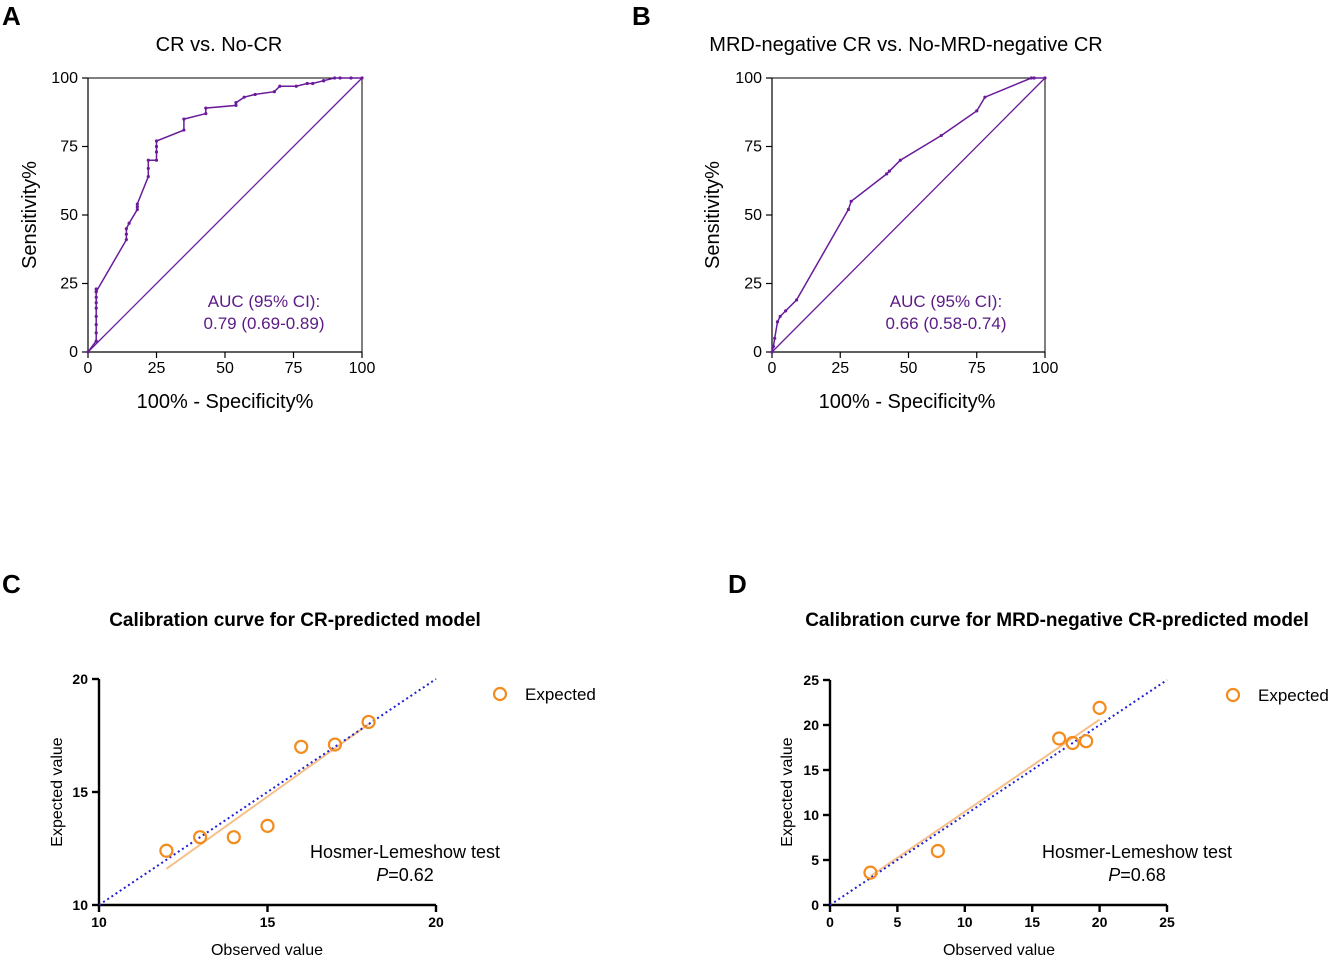  What do you see at coordinates (753, 215) in the screenshot?
I see `y-tick-label-b: 50` at bounding box center [753, 215].